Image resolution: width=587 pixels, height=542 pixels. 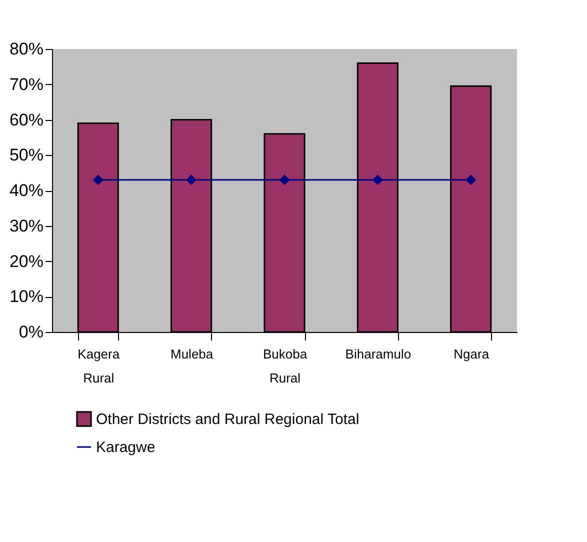 What do you see at coordinates (26, 84) in the screenshot?
I see `y-tick-label: 70%` at bounding box center [26, 84].